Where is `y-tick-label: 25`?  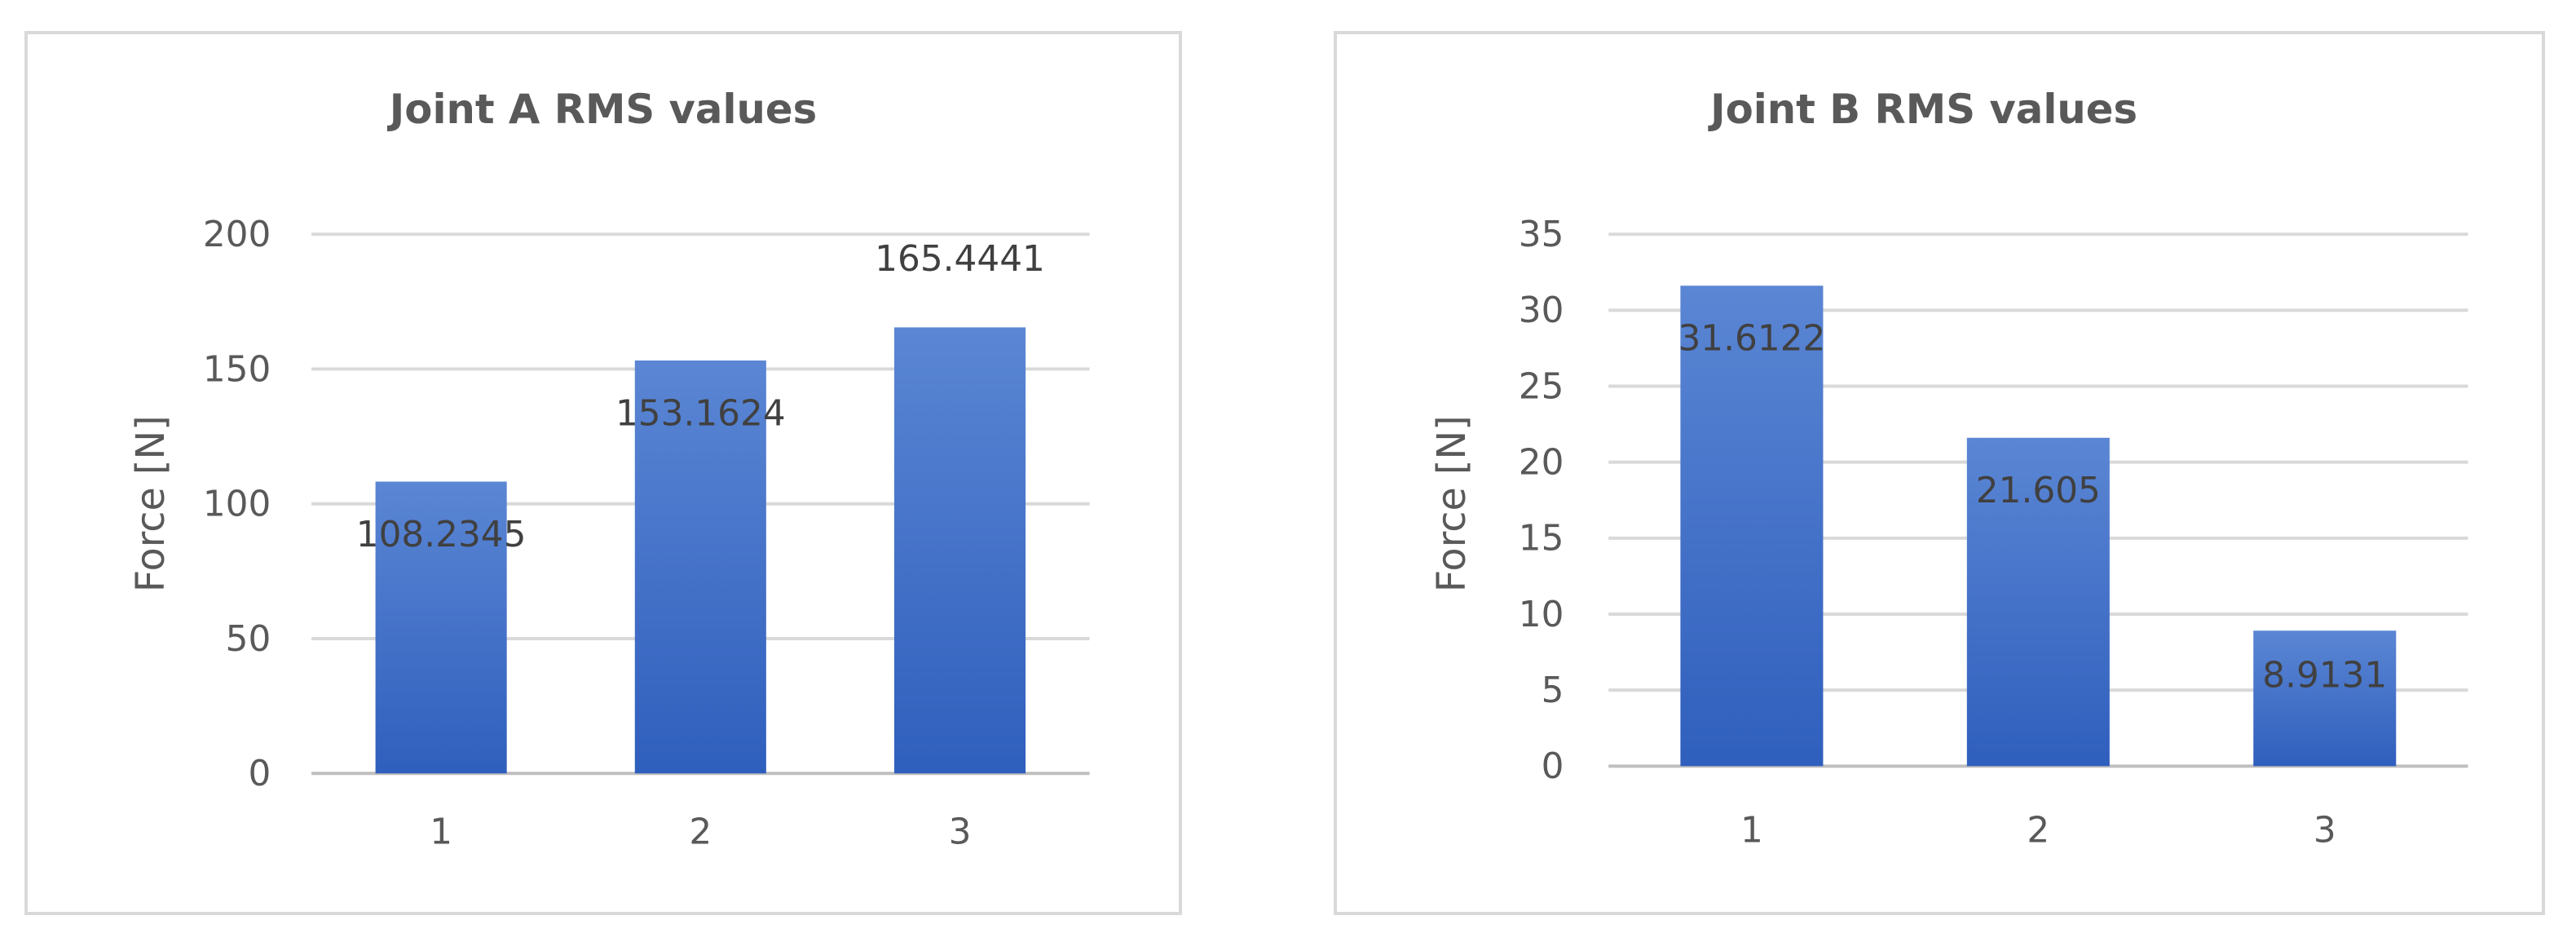
y-tick-label: 25 is located at coordinates (1541, 386).